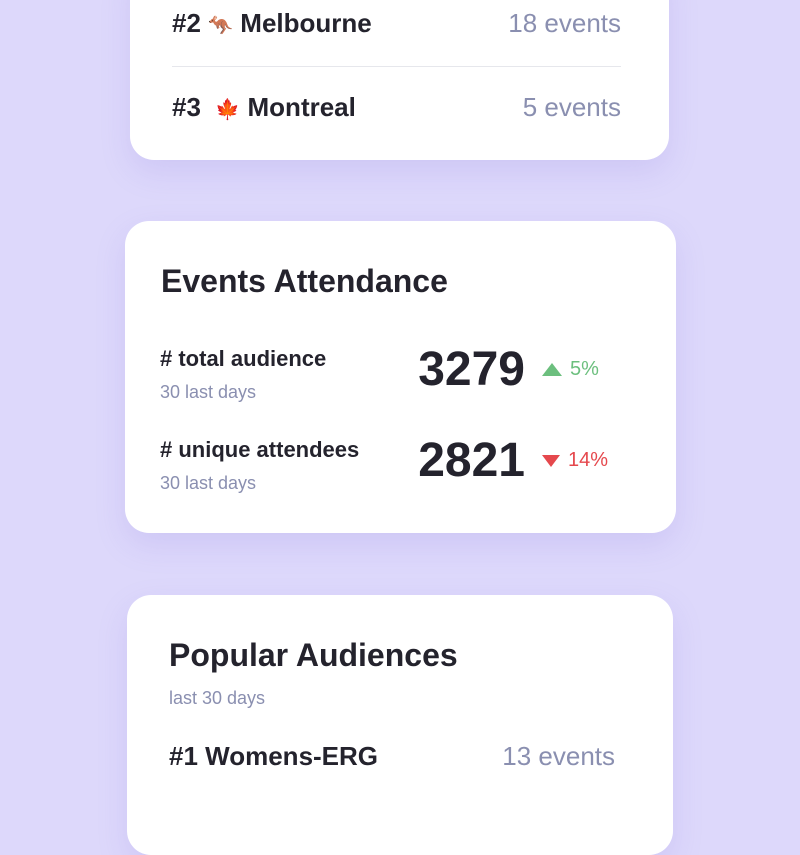  I want to click on event-count: 13 events, so click(558, 756).